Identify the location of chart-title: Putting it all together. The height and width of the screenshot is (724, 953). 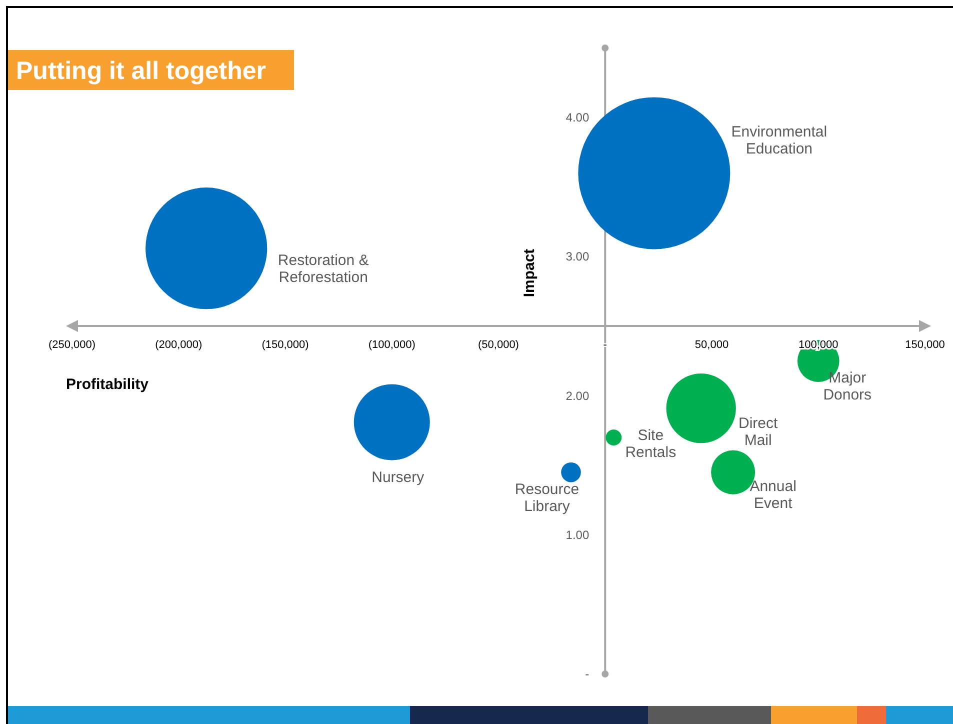
(141, 71).